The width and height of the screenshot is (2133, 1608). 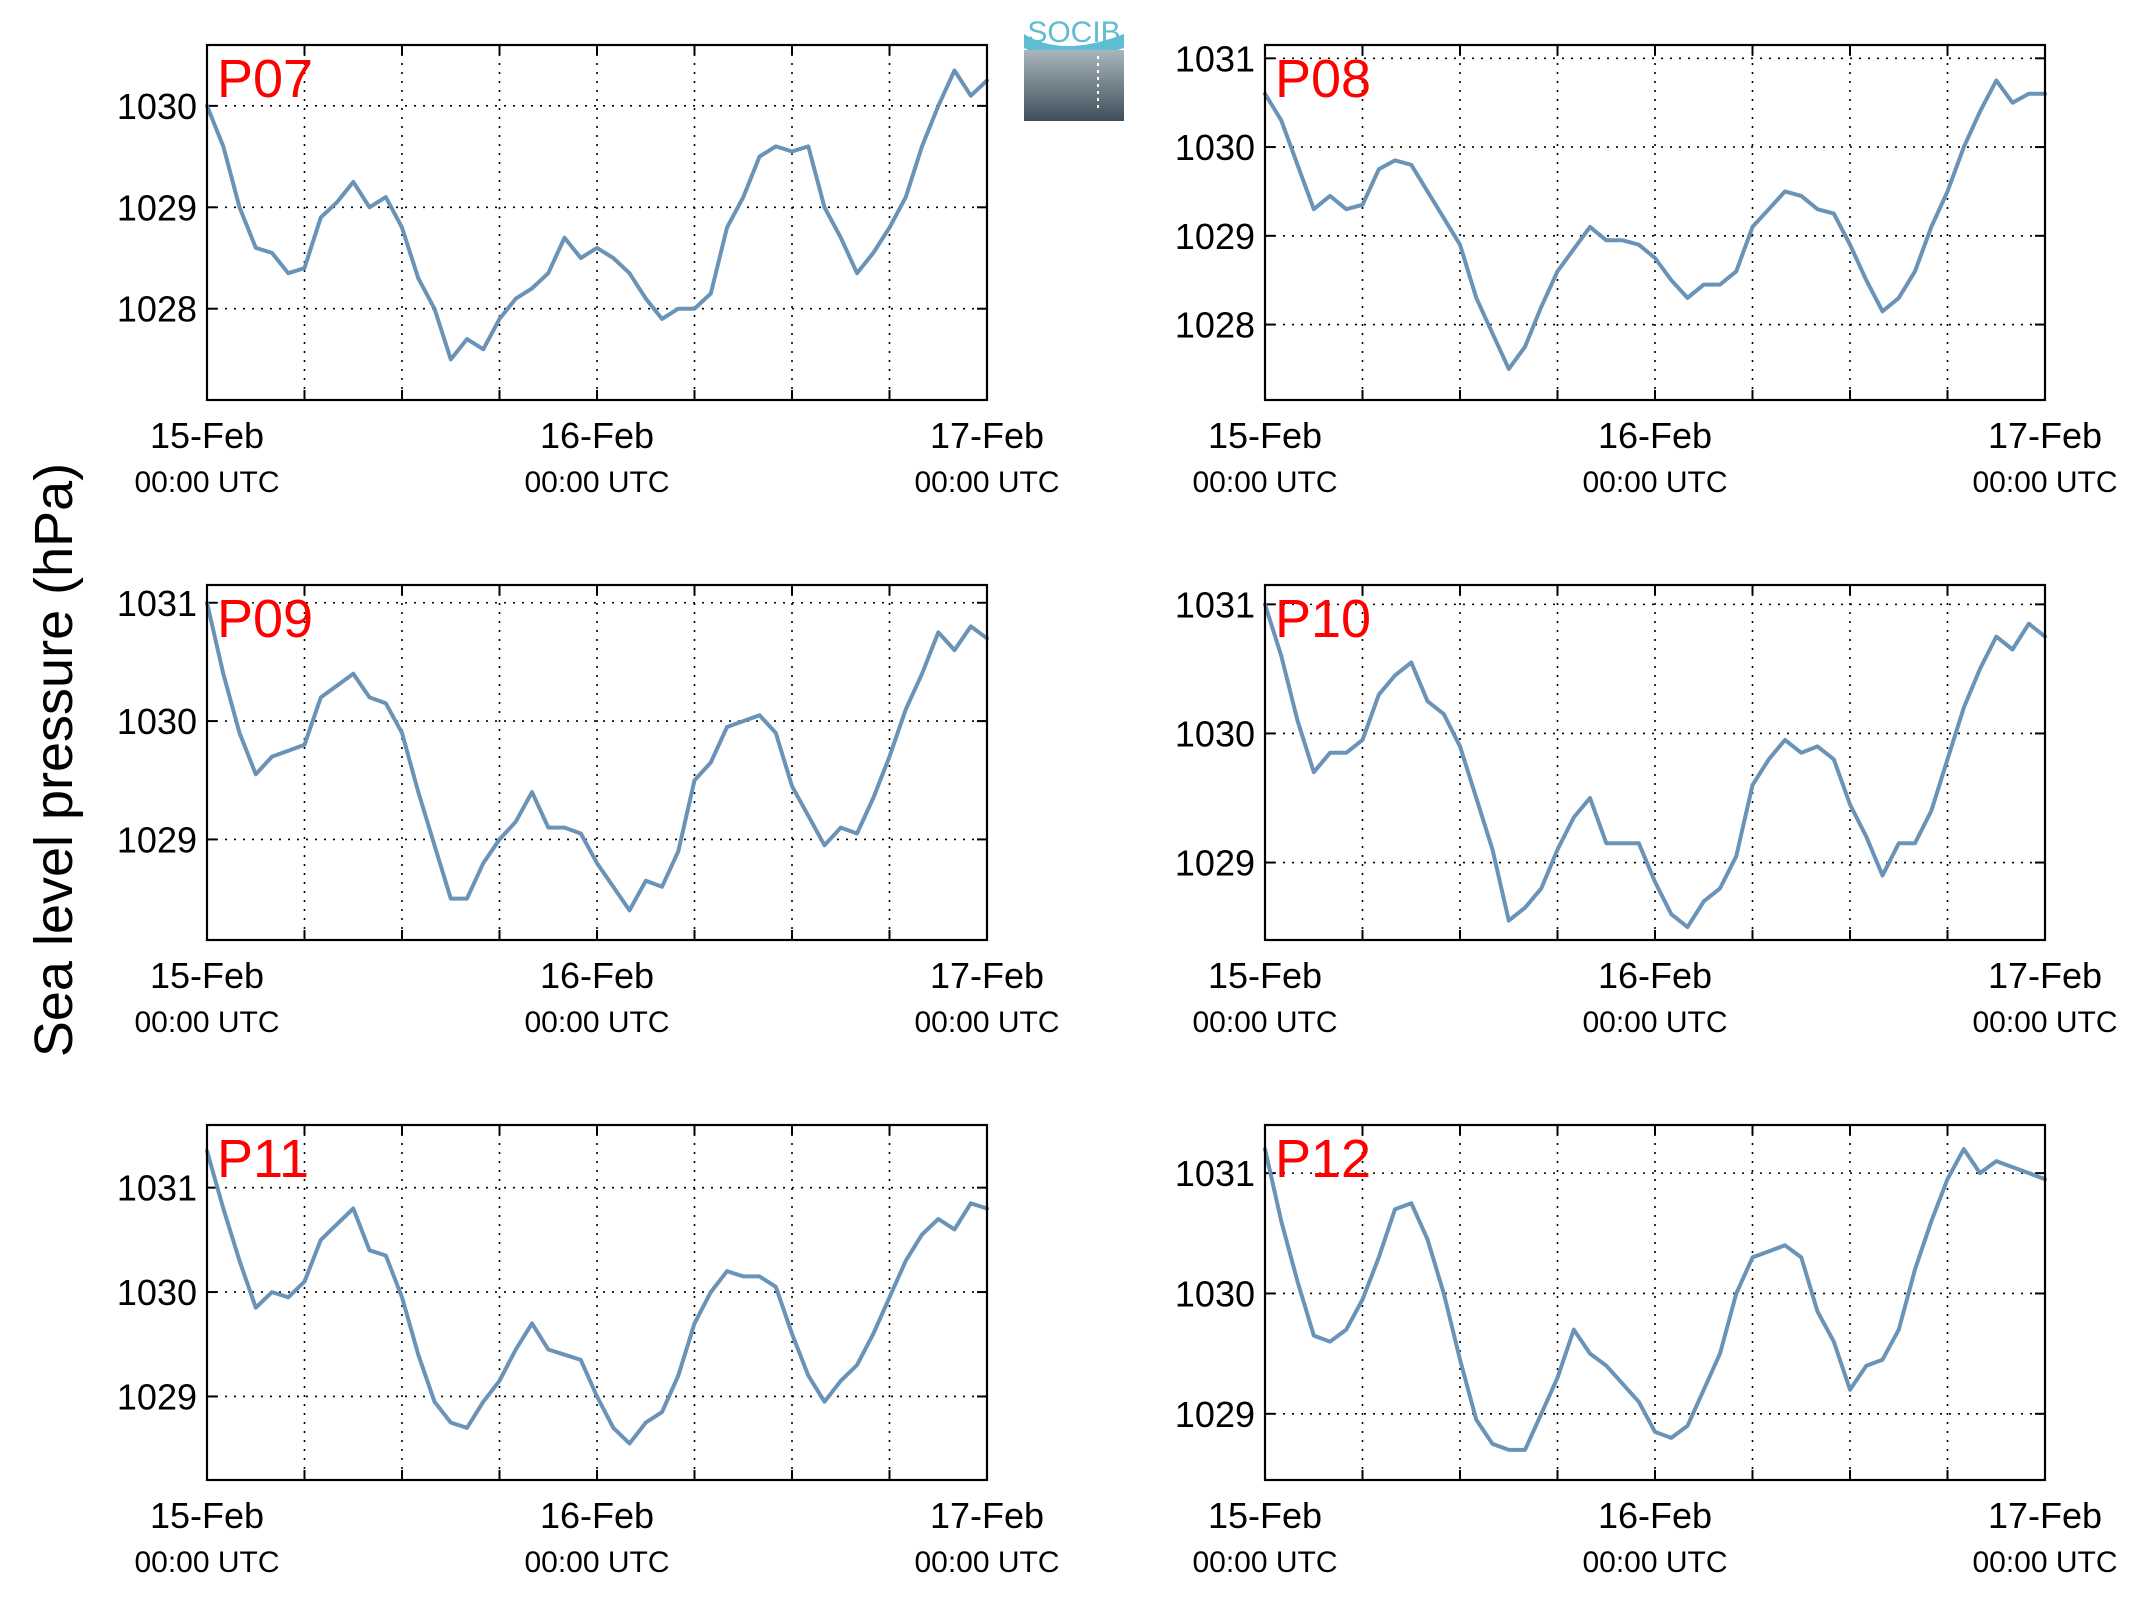 I want to click on station-label: P12, so click(x=1323, y=1159).